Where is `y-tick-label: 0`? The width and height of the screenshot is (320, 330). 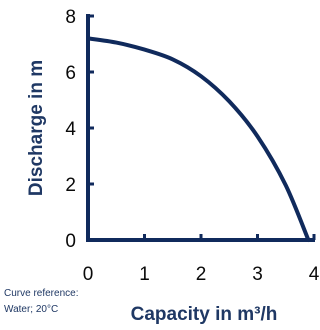
y-tick-label: 0 is located at coordinates (70, 241).